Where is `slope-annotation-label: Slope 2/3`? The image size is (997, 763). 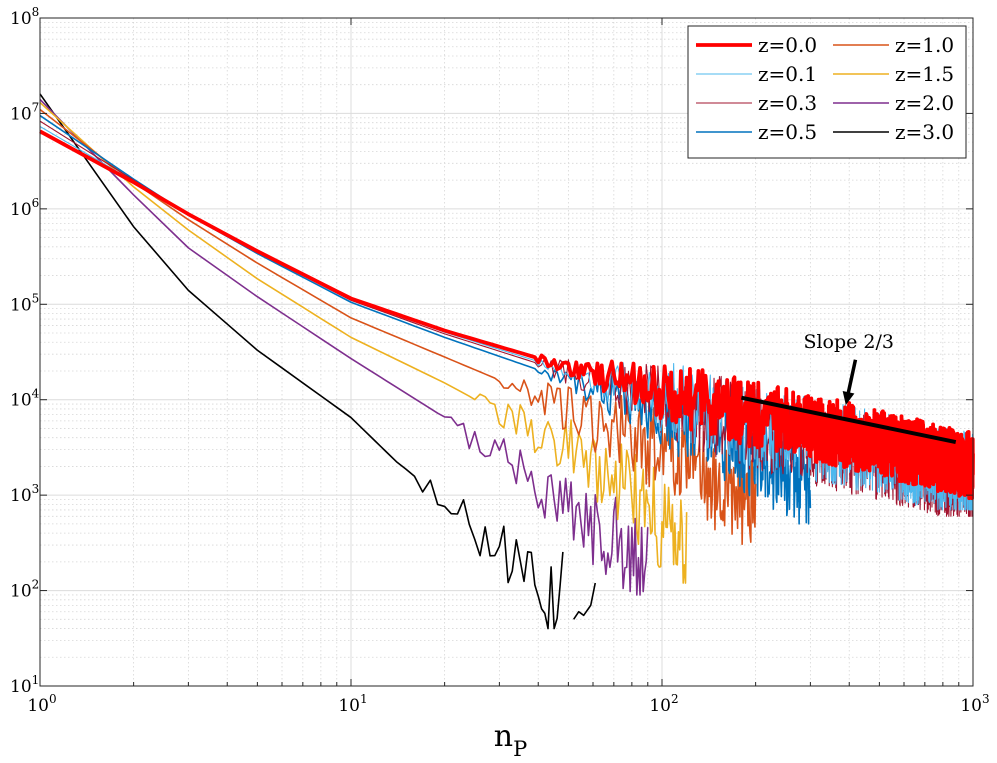
slope-annotation-label: Slope 2/3 is located at coordinates (848, 342).